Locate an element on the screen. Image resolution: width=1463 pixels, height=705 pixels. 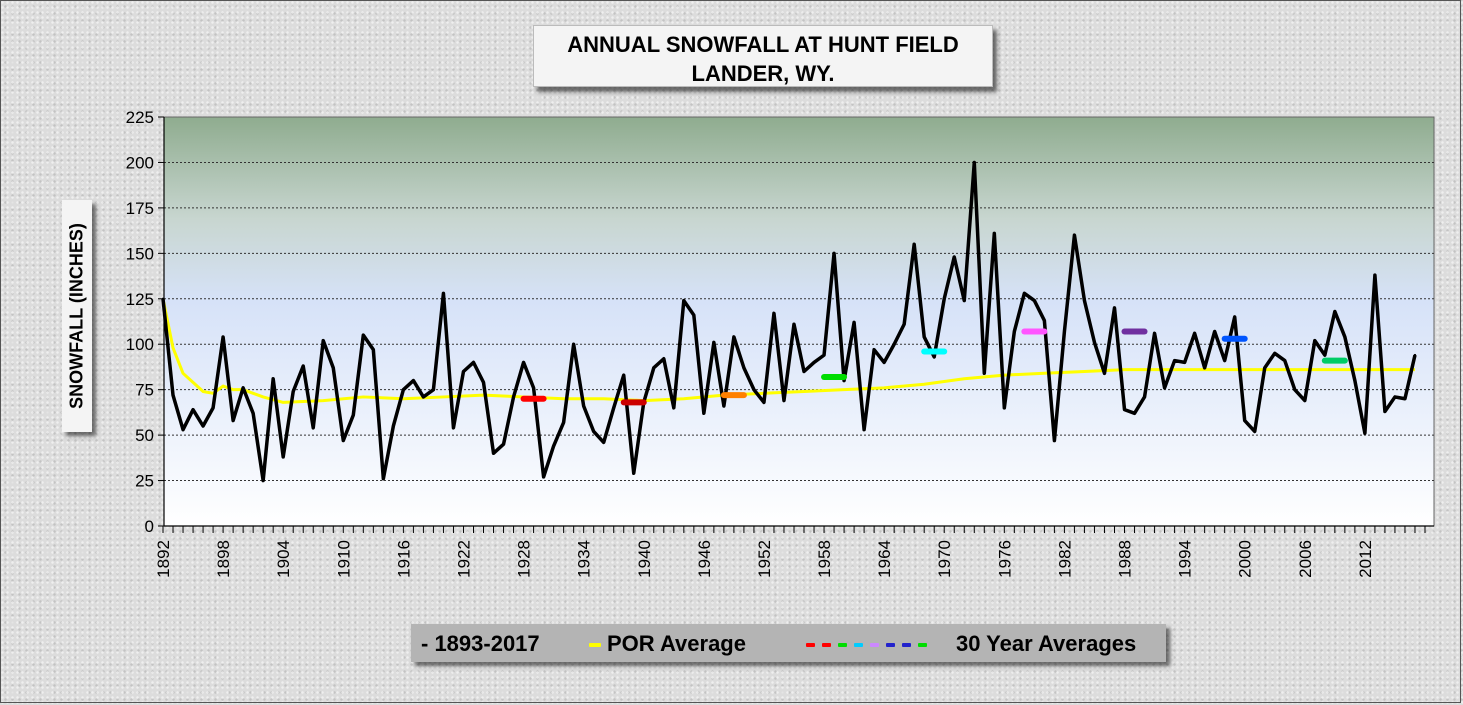
x-tick-label: 2000 is located at coordinates (1245, 559).